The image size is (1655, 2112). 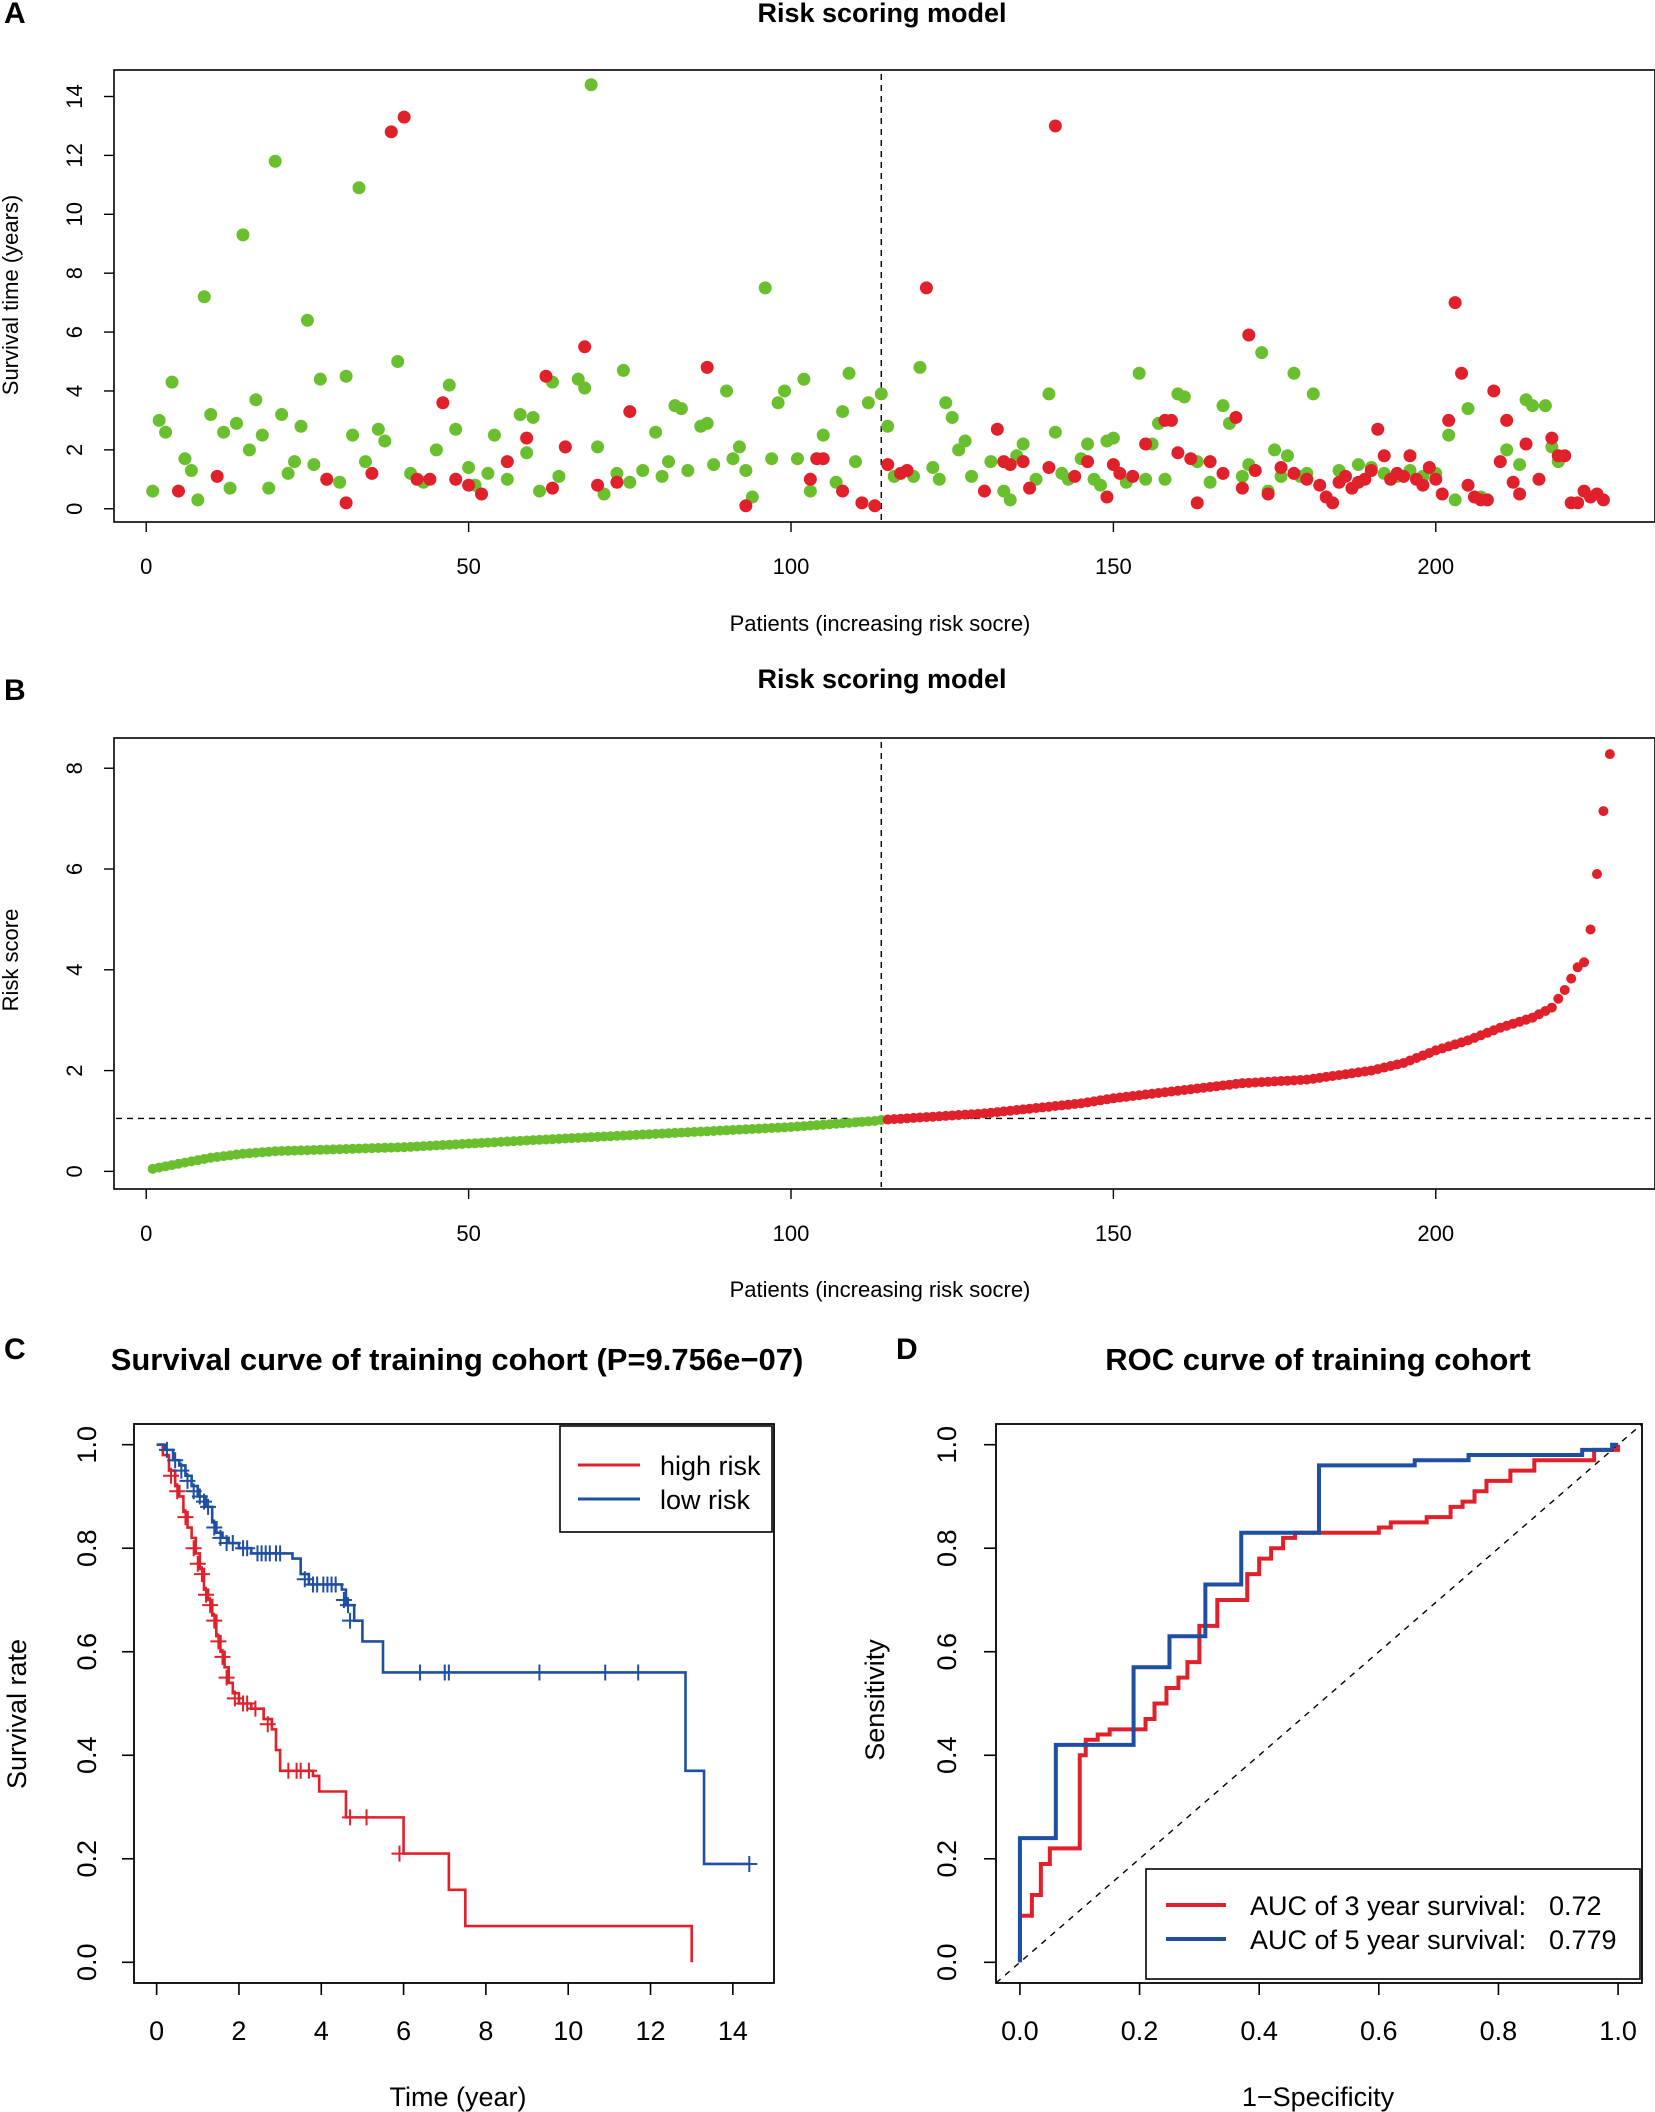 What do you see at coordinates (1499, 2031) in the screenshot?
I see `d-x-tick-label: 0.8` at bounding box center [1499, 2031].